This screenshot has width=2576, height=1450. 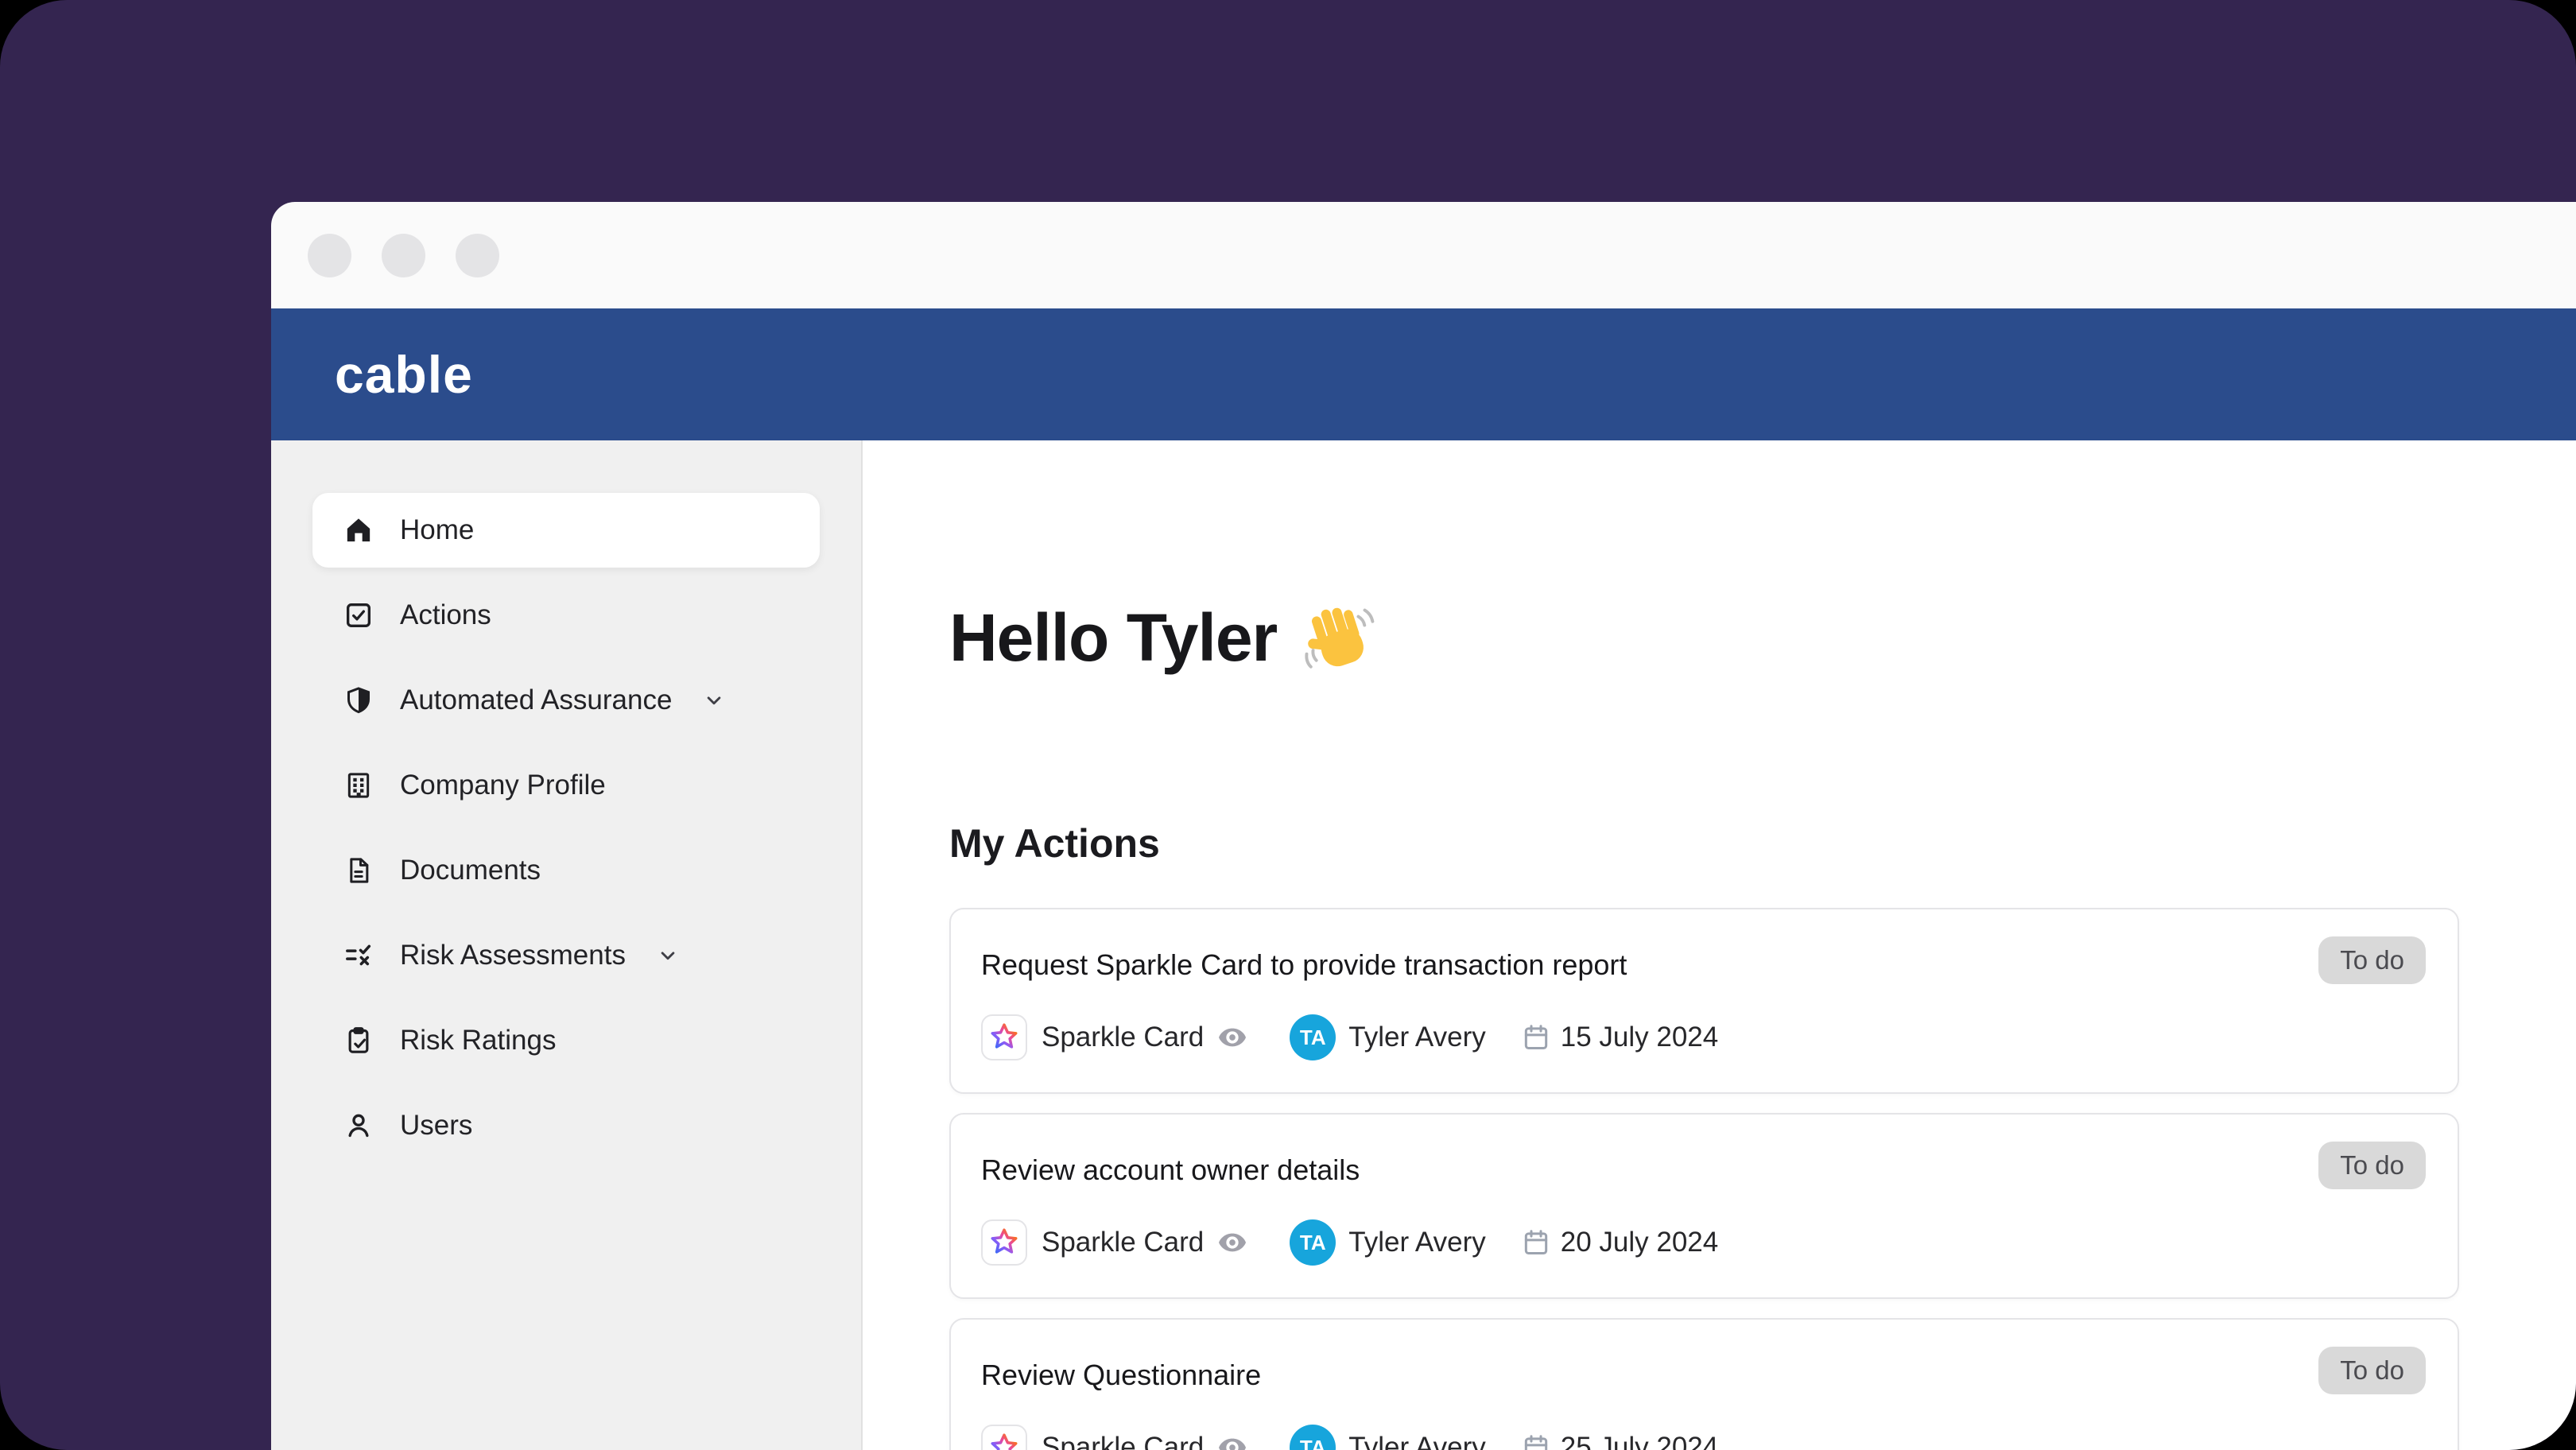 I want to click on sidebar-item-label: Risk Ratings, so click(x=479, y=1040).